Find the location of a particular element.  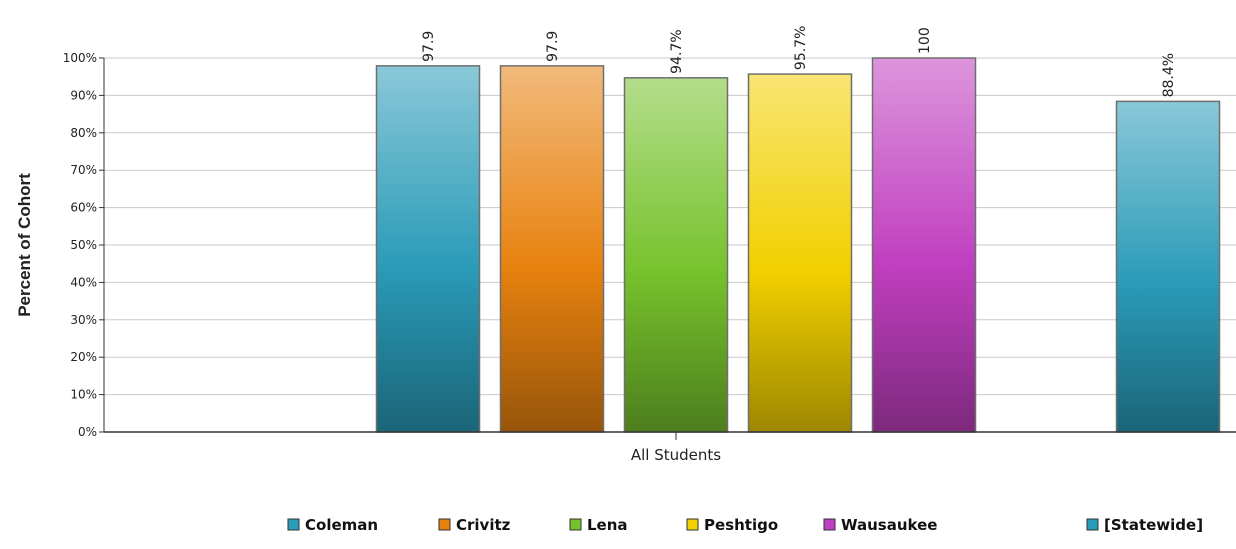

legend-label: Lena is located at coordinates (607, 525).